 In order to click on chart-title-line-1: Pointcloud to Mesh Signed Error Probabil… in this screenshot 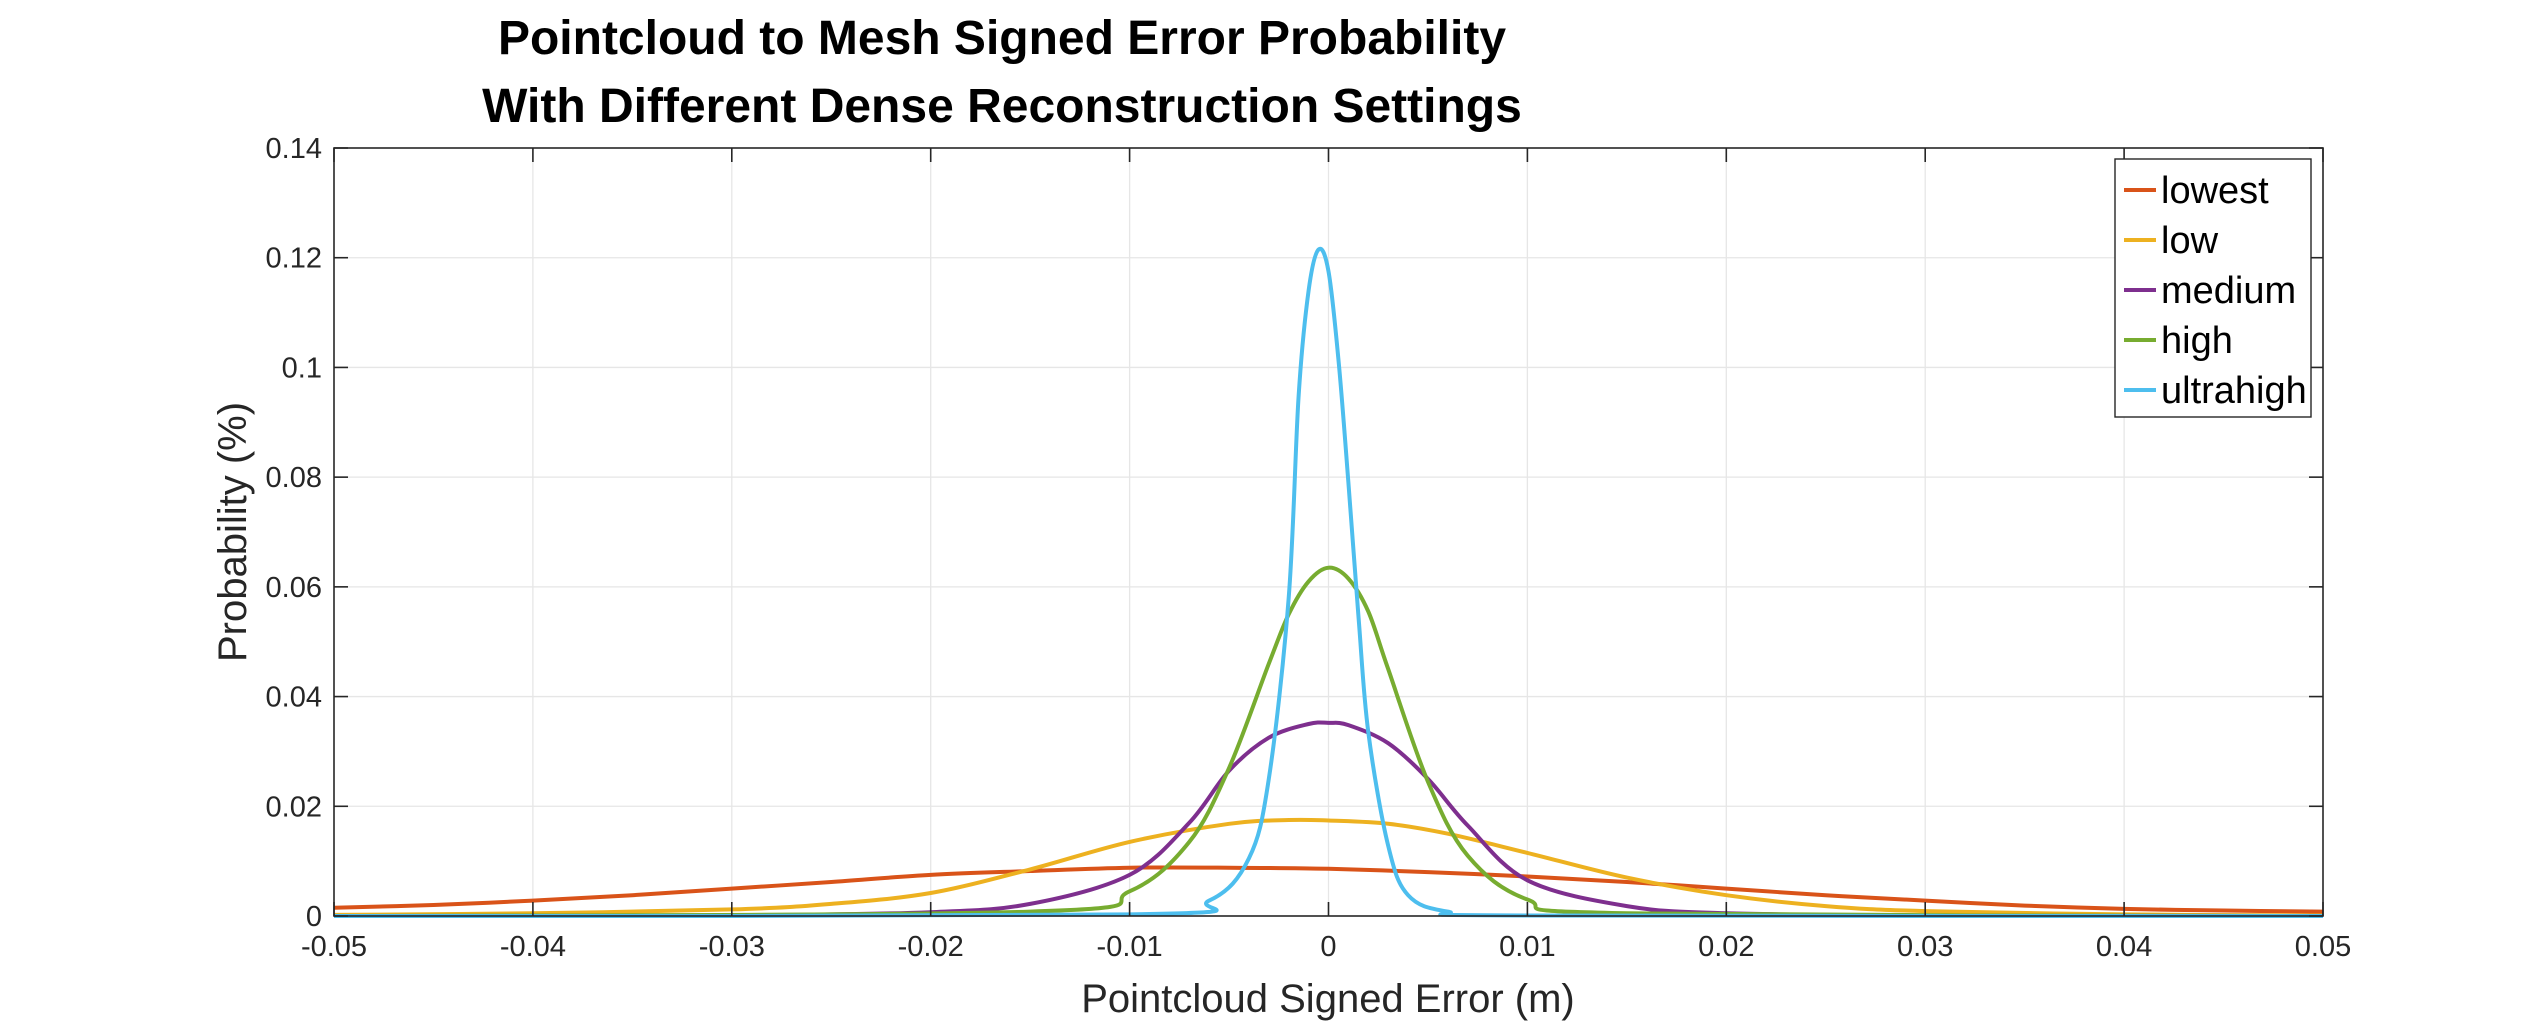, I will do `click(1002, 38)`.